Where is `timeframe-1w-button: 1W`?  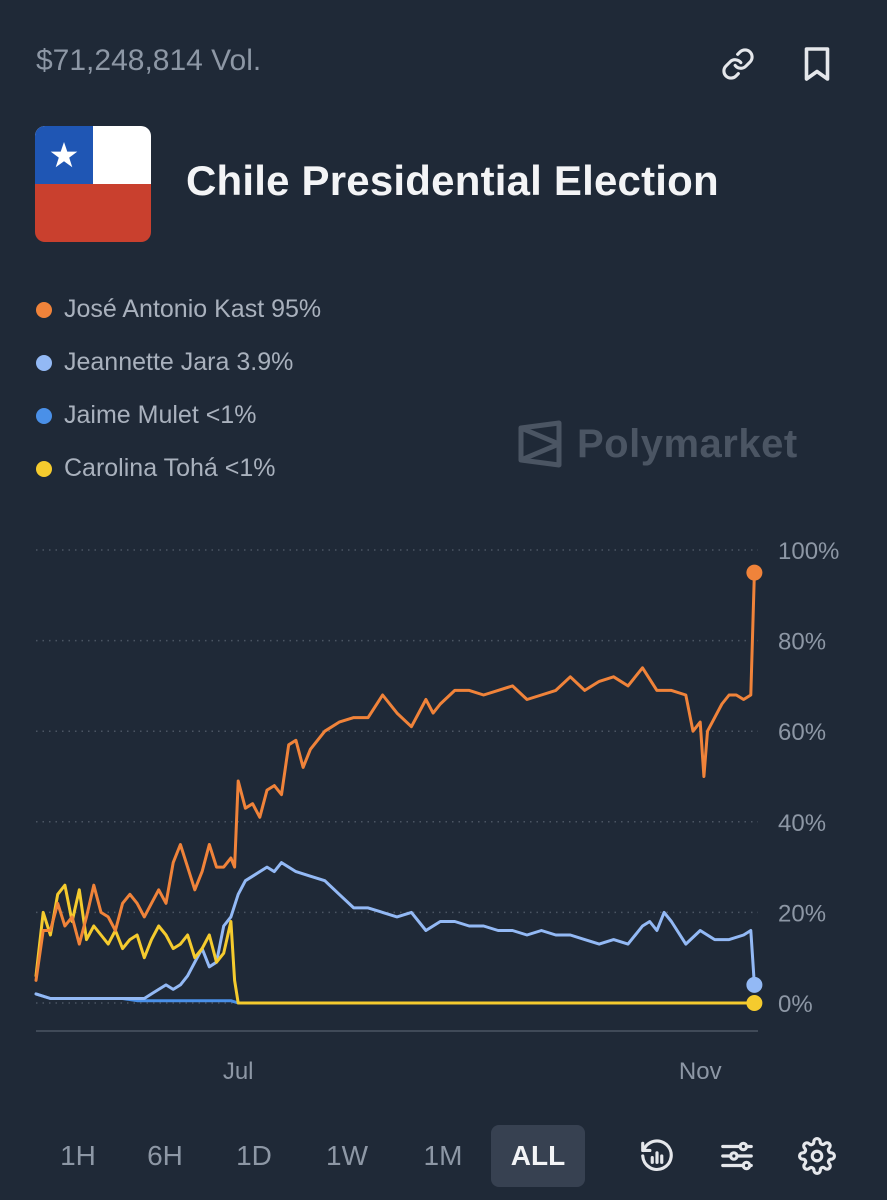 timeframe-1w-button: 1W is located at coordinates (347, 1155).